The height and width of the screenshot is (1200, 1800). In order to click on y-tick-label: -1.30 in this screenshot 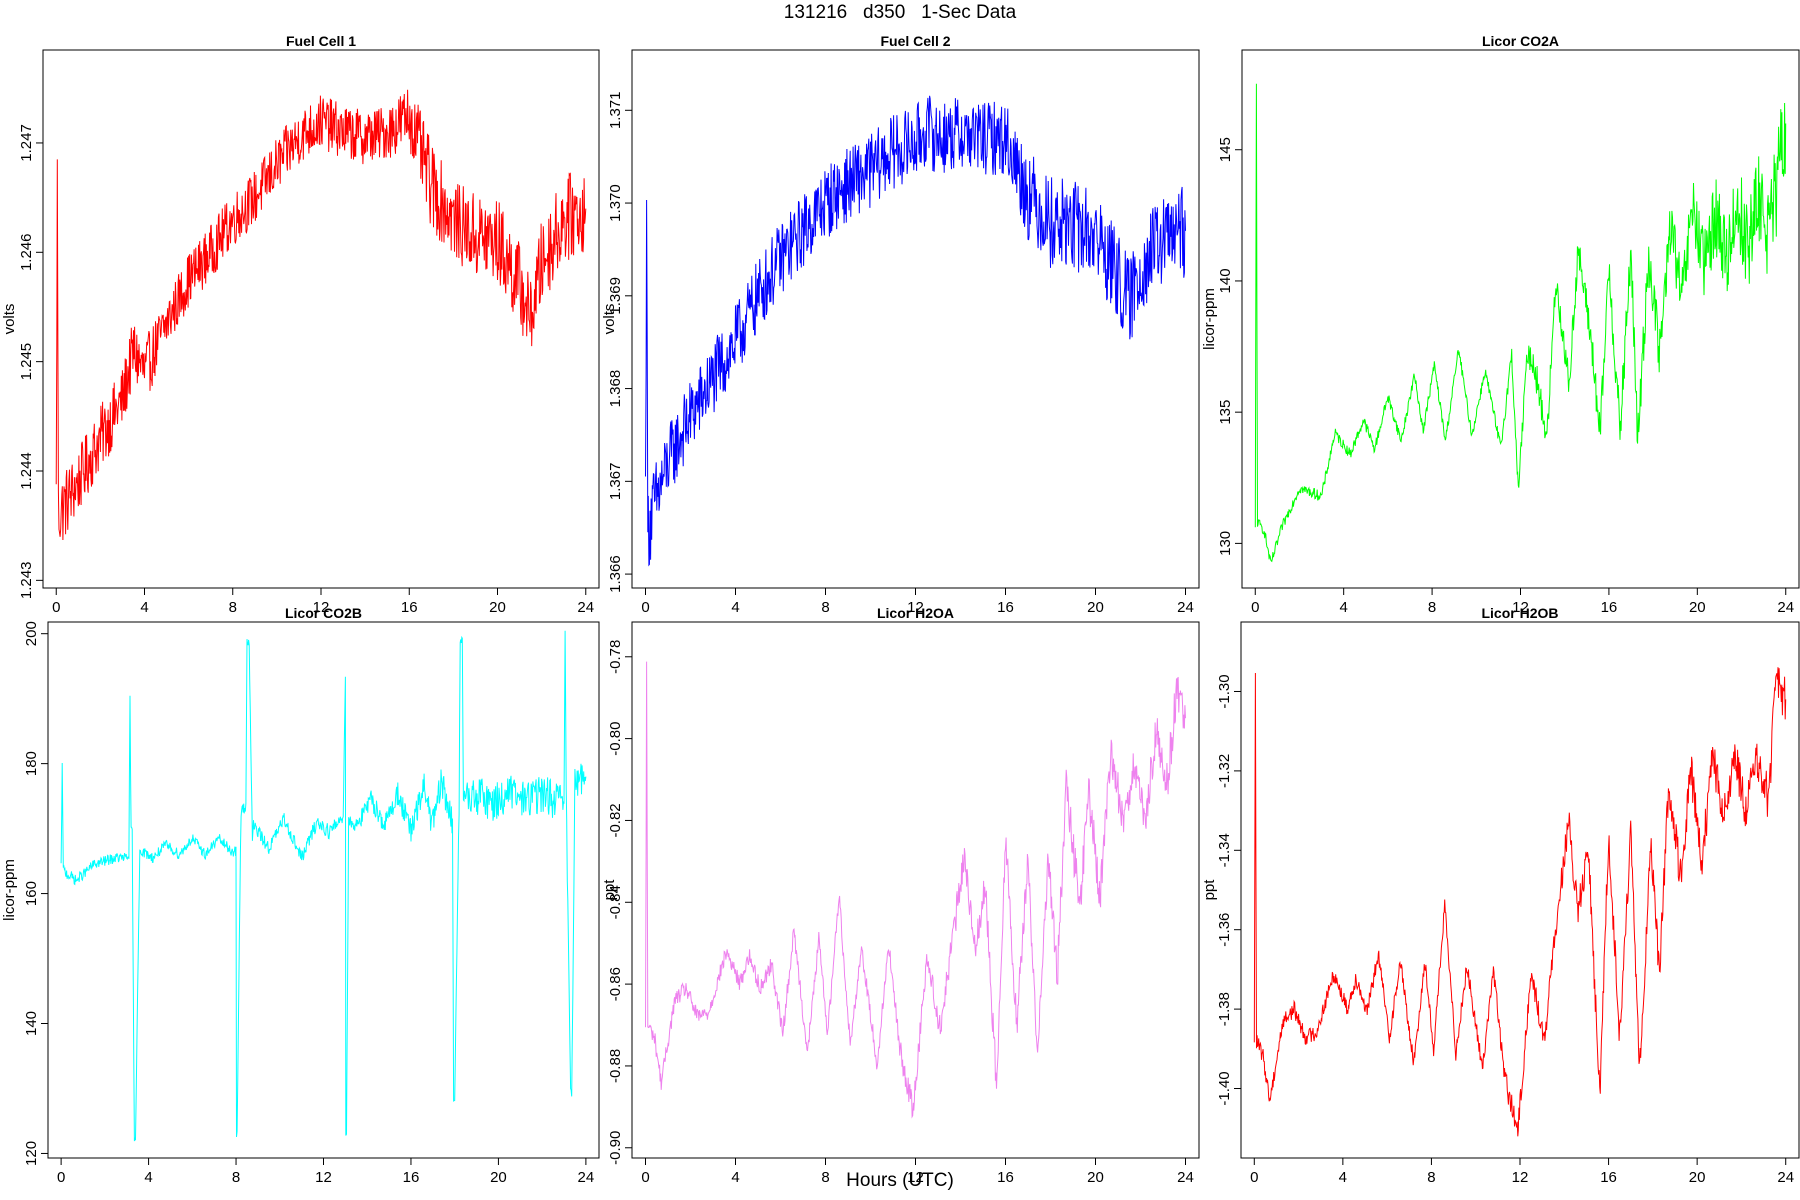, I will do `click(1224, 691)`.